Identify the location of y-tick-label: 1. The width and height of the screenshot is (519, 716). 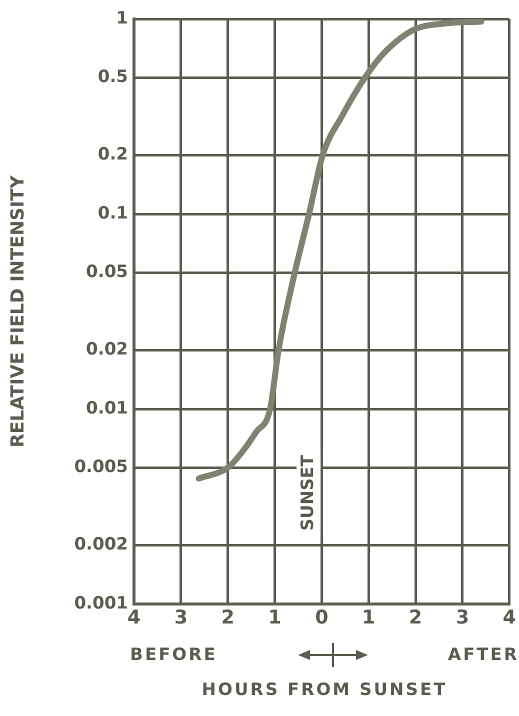
(122, 18).